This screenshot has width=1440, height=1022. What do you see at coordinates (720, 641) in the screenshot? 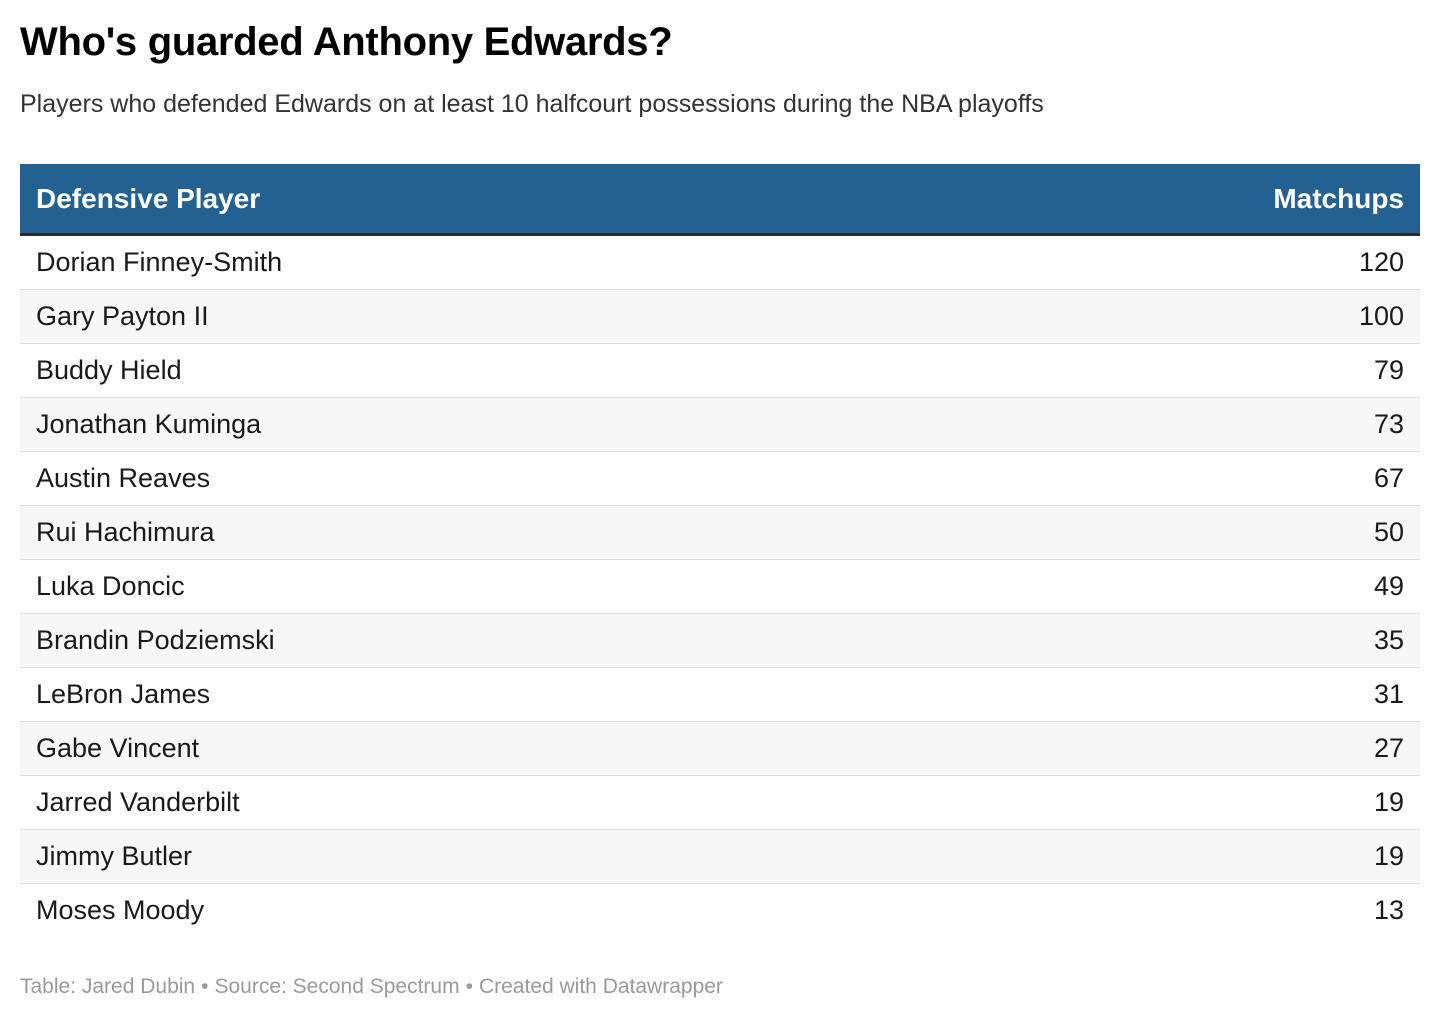
I see `table-row: Brandin Podziemski 35` at bounding box center [720, 641].